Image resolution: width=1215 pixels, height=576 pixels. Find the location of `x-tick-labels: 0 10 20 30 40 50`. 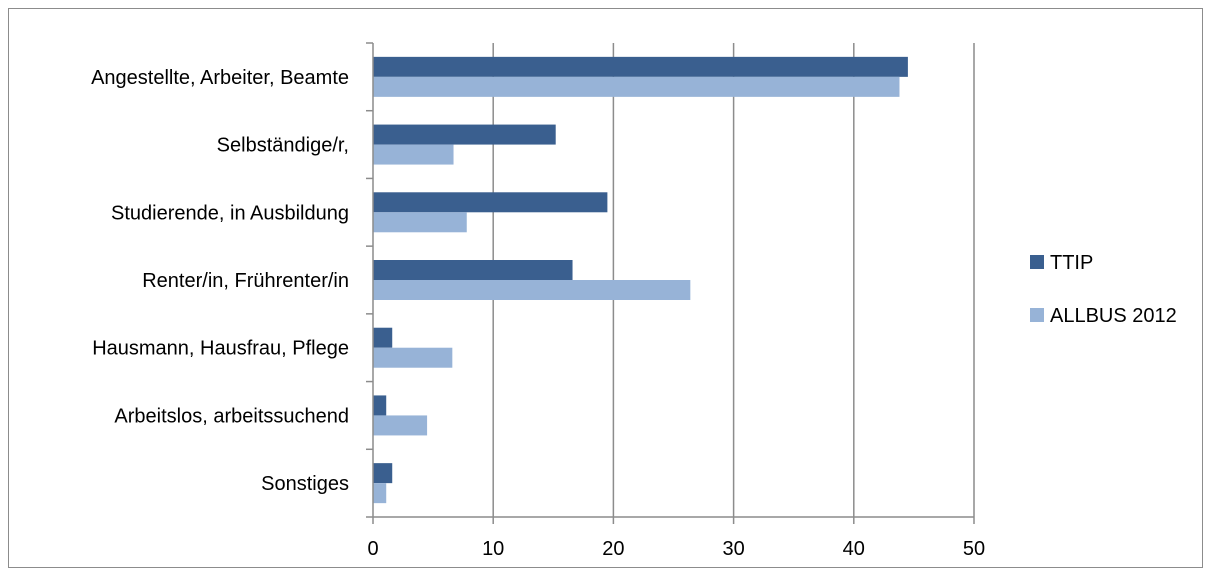

x-tick-labels: 0 10 20 30 40 50 is located at coordinates (676, 549).